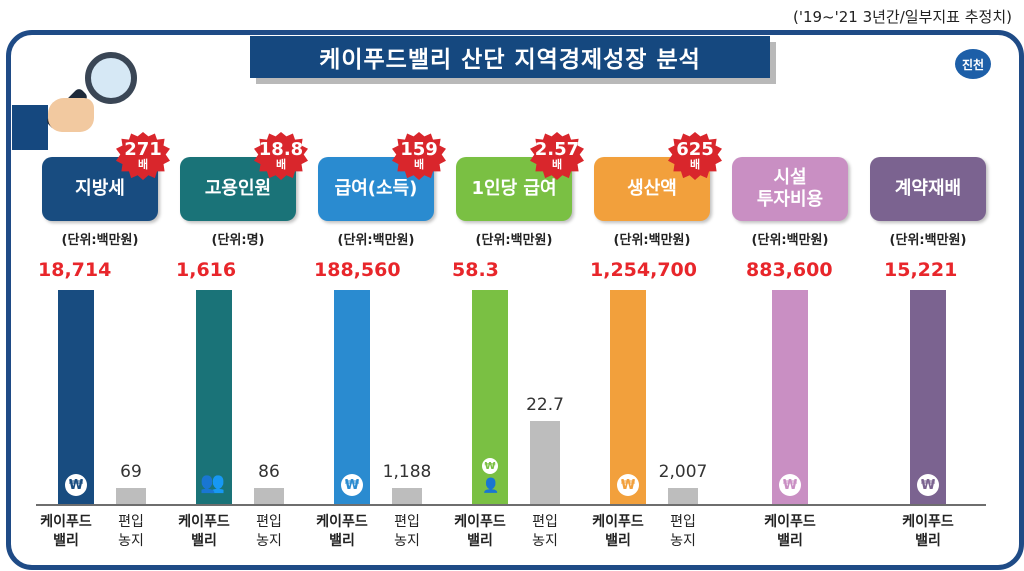 This screenshot has height=571, width=1024. What do you see at coordinates (143, 149) in the screenshot?
I see `multiplier-value: 271` at bounding box center [143, 149].